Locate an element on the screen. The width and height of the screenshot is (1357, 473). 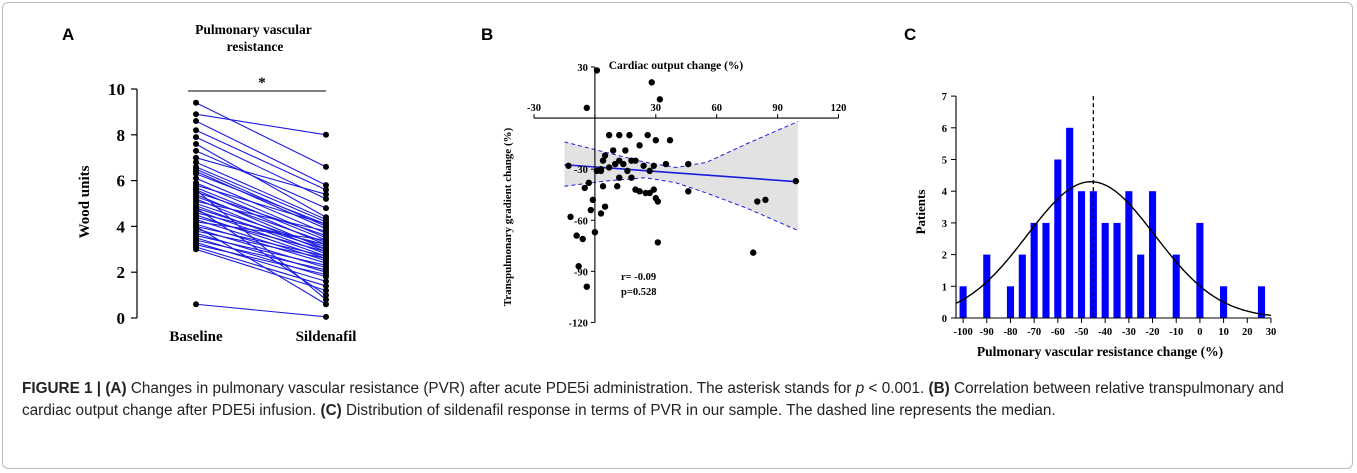
panel-b-stats: r= -0.09 p=0.528 is located at coordinates (640, 285).